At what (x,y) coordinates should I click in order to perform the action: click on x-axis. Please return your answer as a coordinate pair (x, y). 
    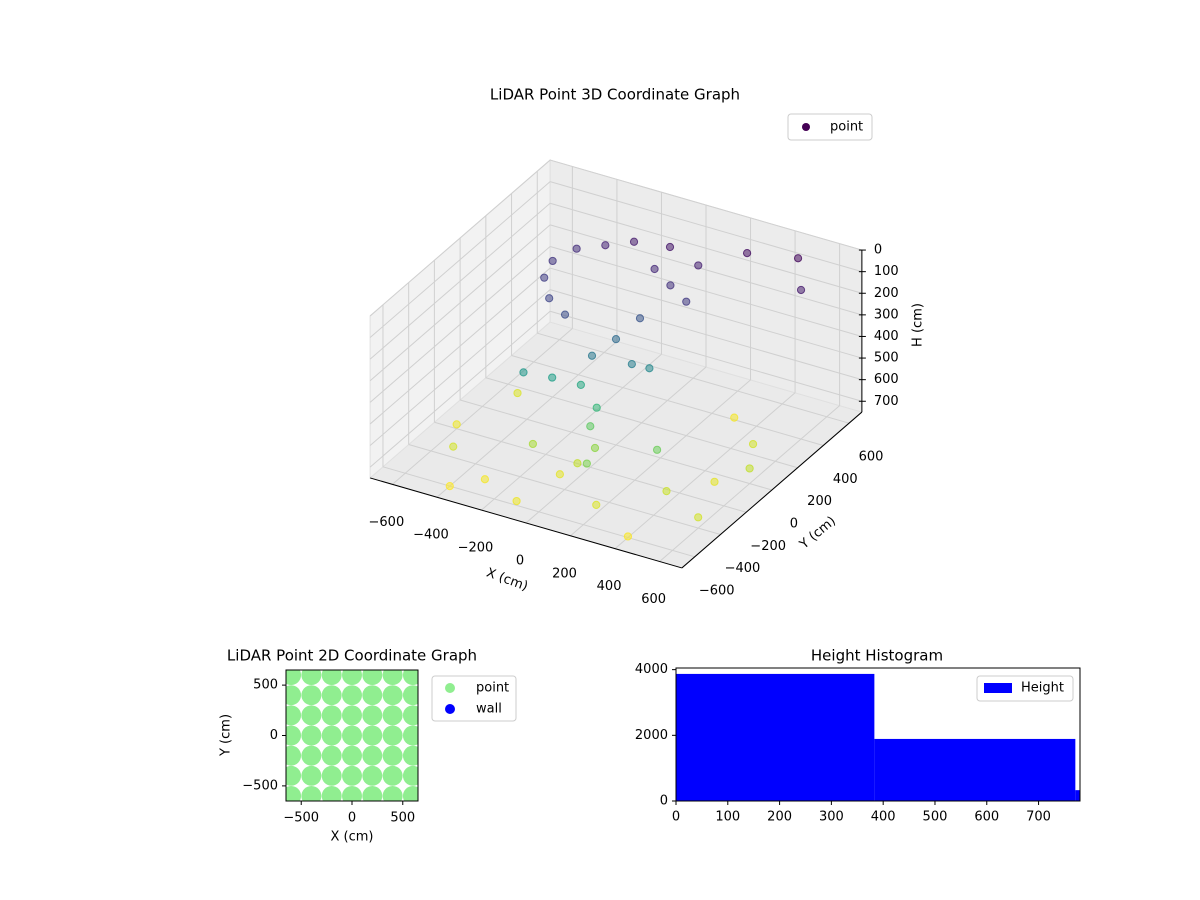
    Looking at the image, I should click on (526, 523).